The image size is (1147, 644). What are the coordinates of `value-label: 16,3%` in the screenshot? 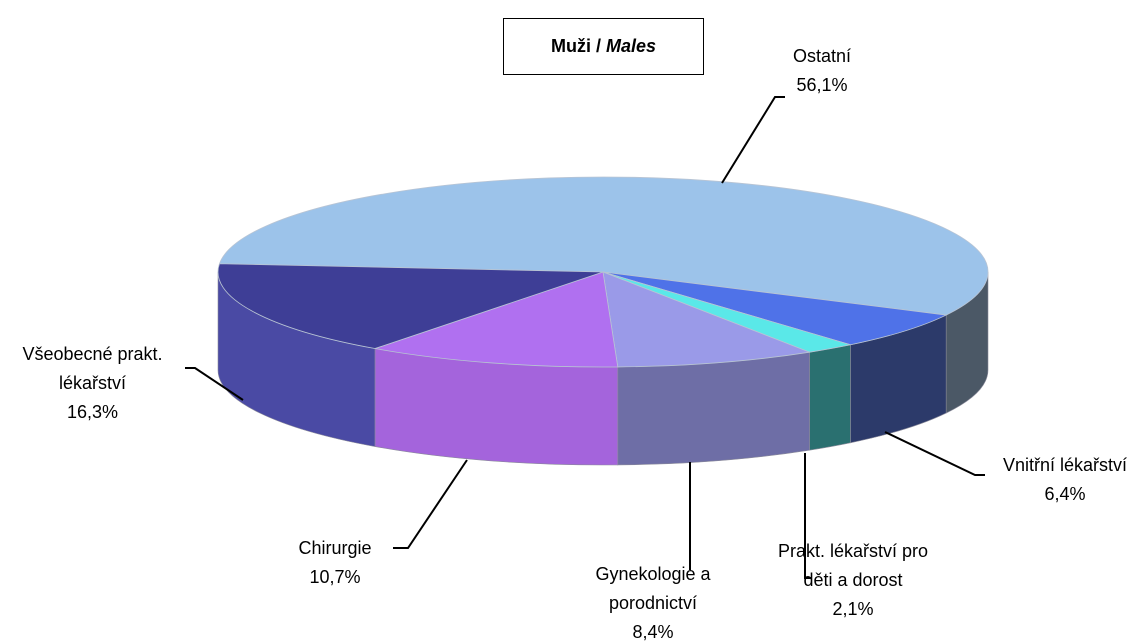 It's located at (92, 412).